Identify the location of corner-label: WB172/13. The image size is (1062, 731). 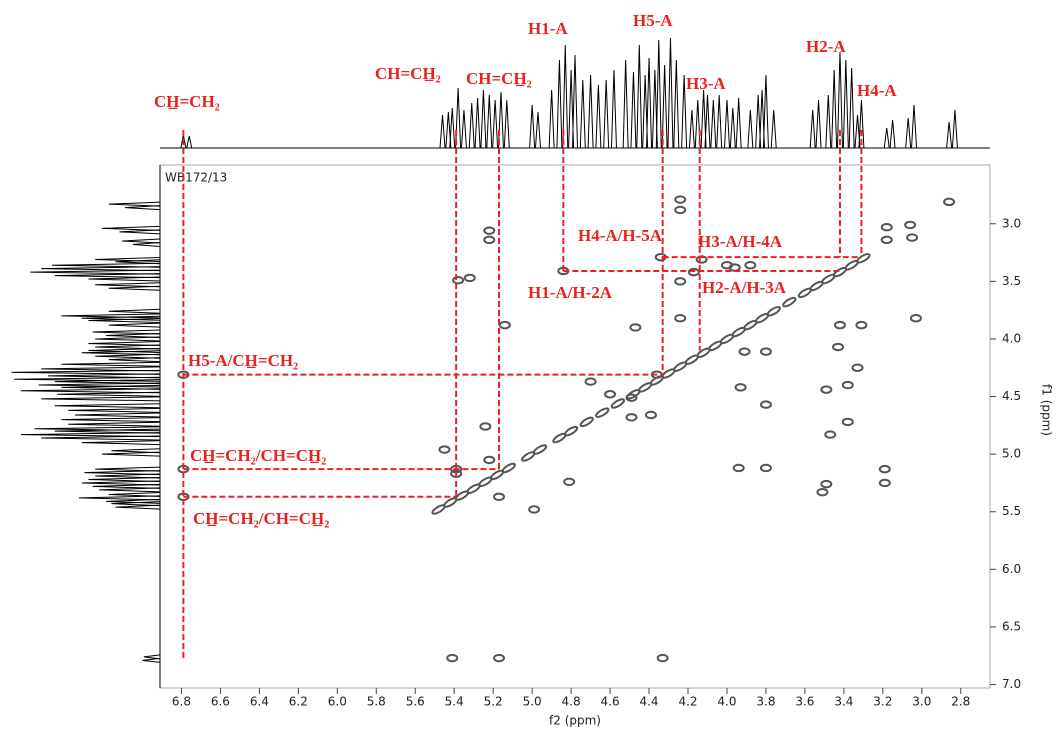
(196, 178).